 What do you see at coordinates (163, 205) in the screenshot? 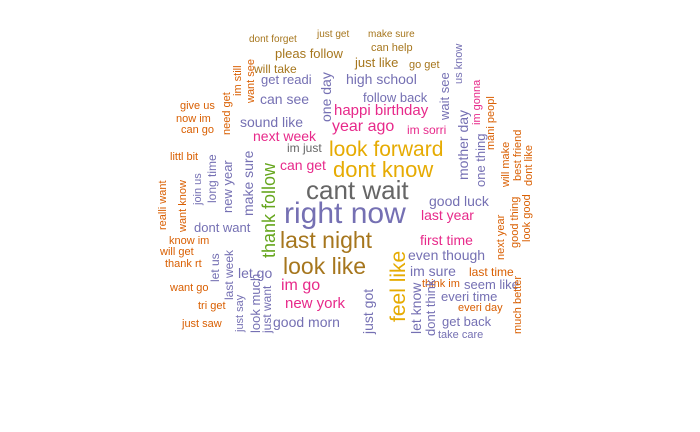
I see `word-realli-want: realli want` at bounding box center [163, 205].